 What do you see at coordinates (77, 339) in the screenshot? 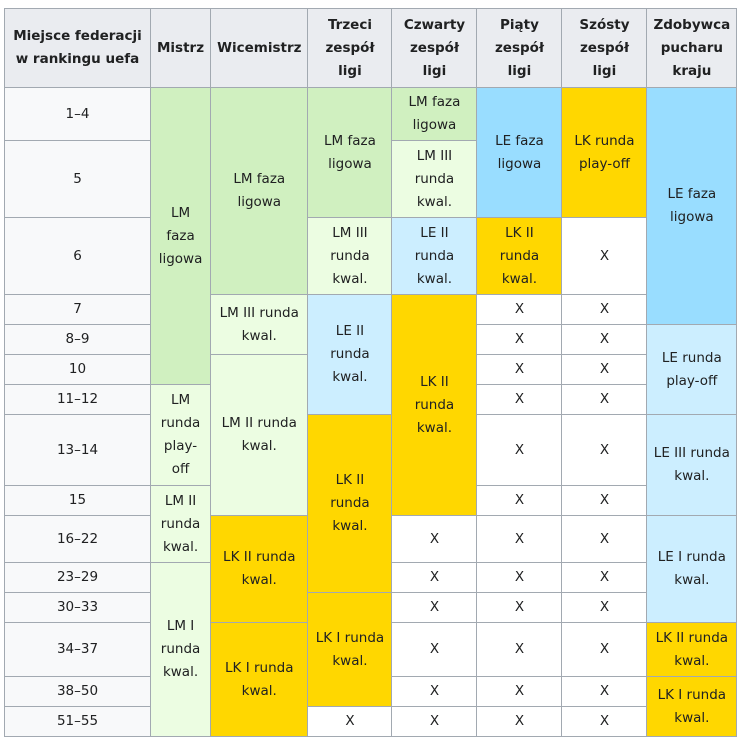
I see `rank-cell: 8–9` at bounding box center [77, 339].